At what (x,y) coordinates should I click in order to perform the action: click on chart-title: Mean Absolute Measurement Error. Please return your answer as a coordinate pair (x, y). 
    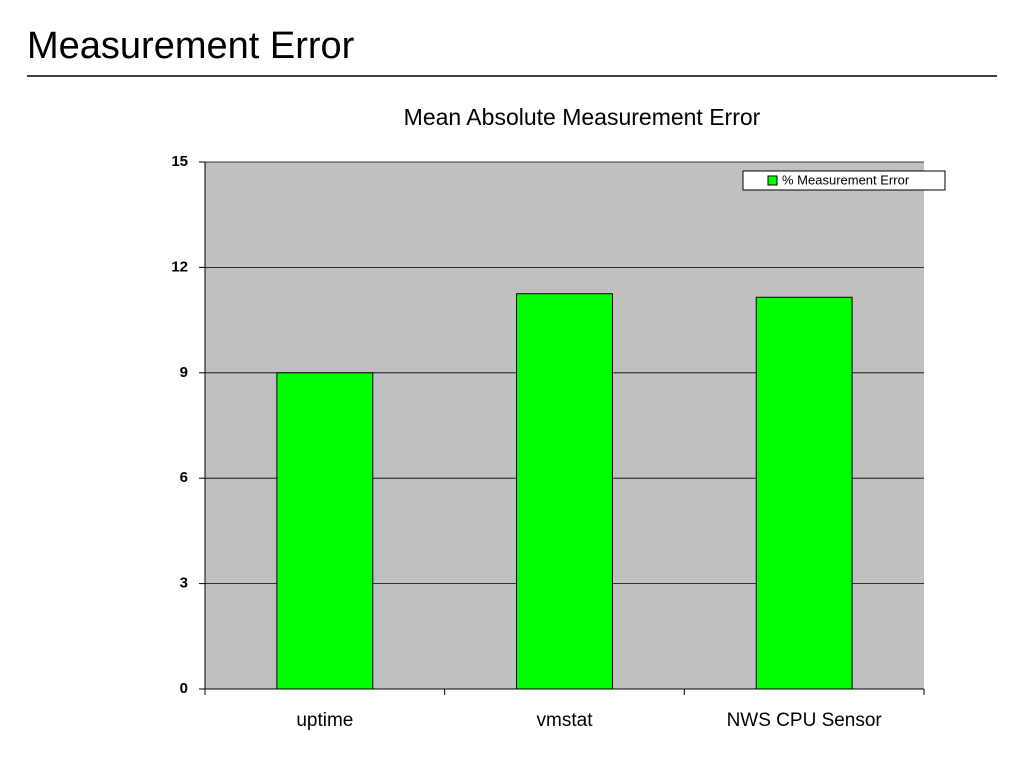
    Looking at the image, I should click on (582, 117).